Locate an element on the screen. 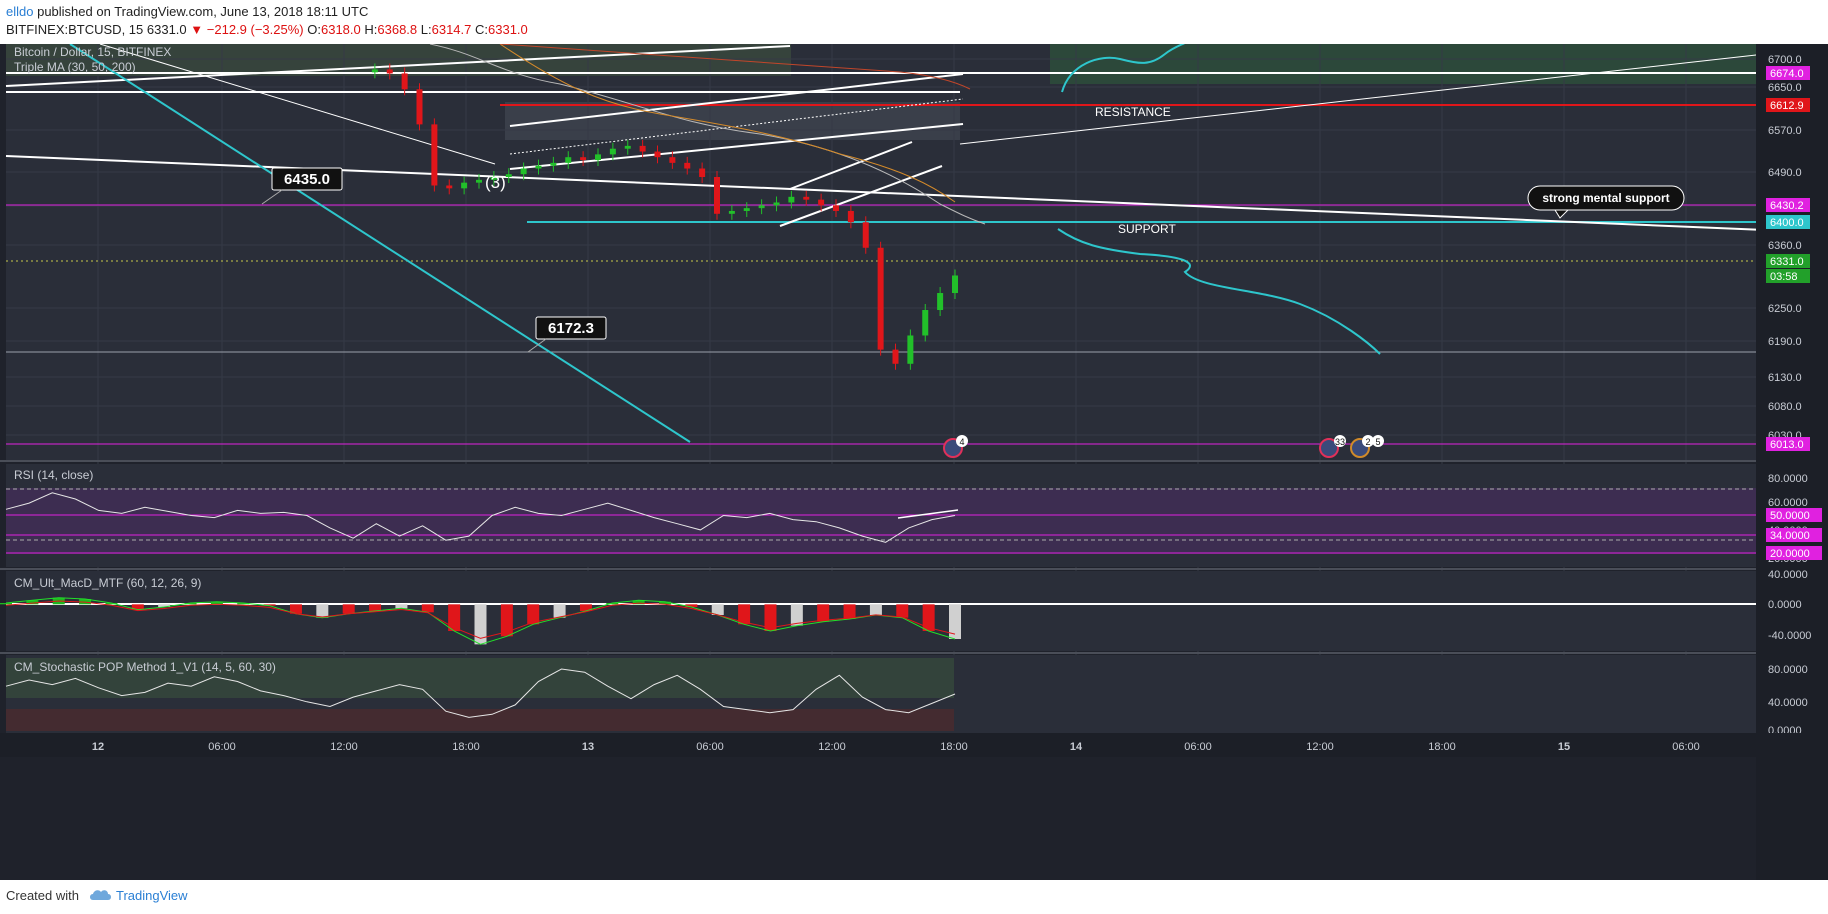 This screenshot has height=914, width=1828. green-zone is located at coordinates (398, 60).